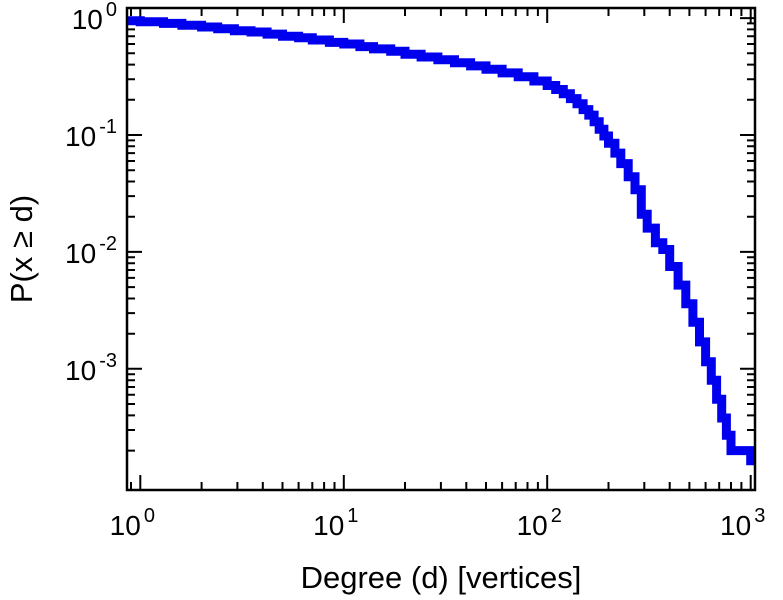 Image resolution: width=783 pixels, height=600 pixels. Describe the element at coordinates (91, 368) in the screenshot. I see `y-tick-label: 10 -3` at that location.